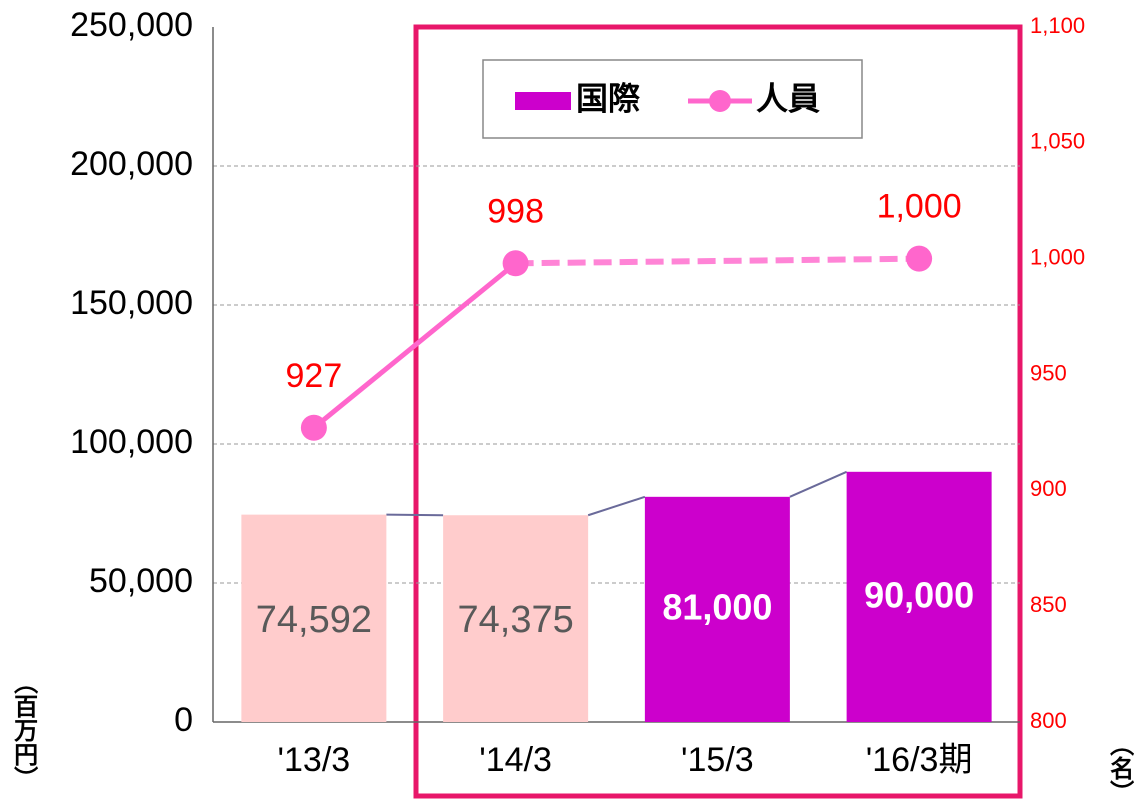  I want to click on line-value-label: 998, so click(515, 211).